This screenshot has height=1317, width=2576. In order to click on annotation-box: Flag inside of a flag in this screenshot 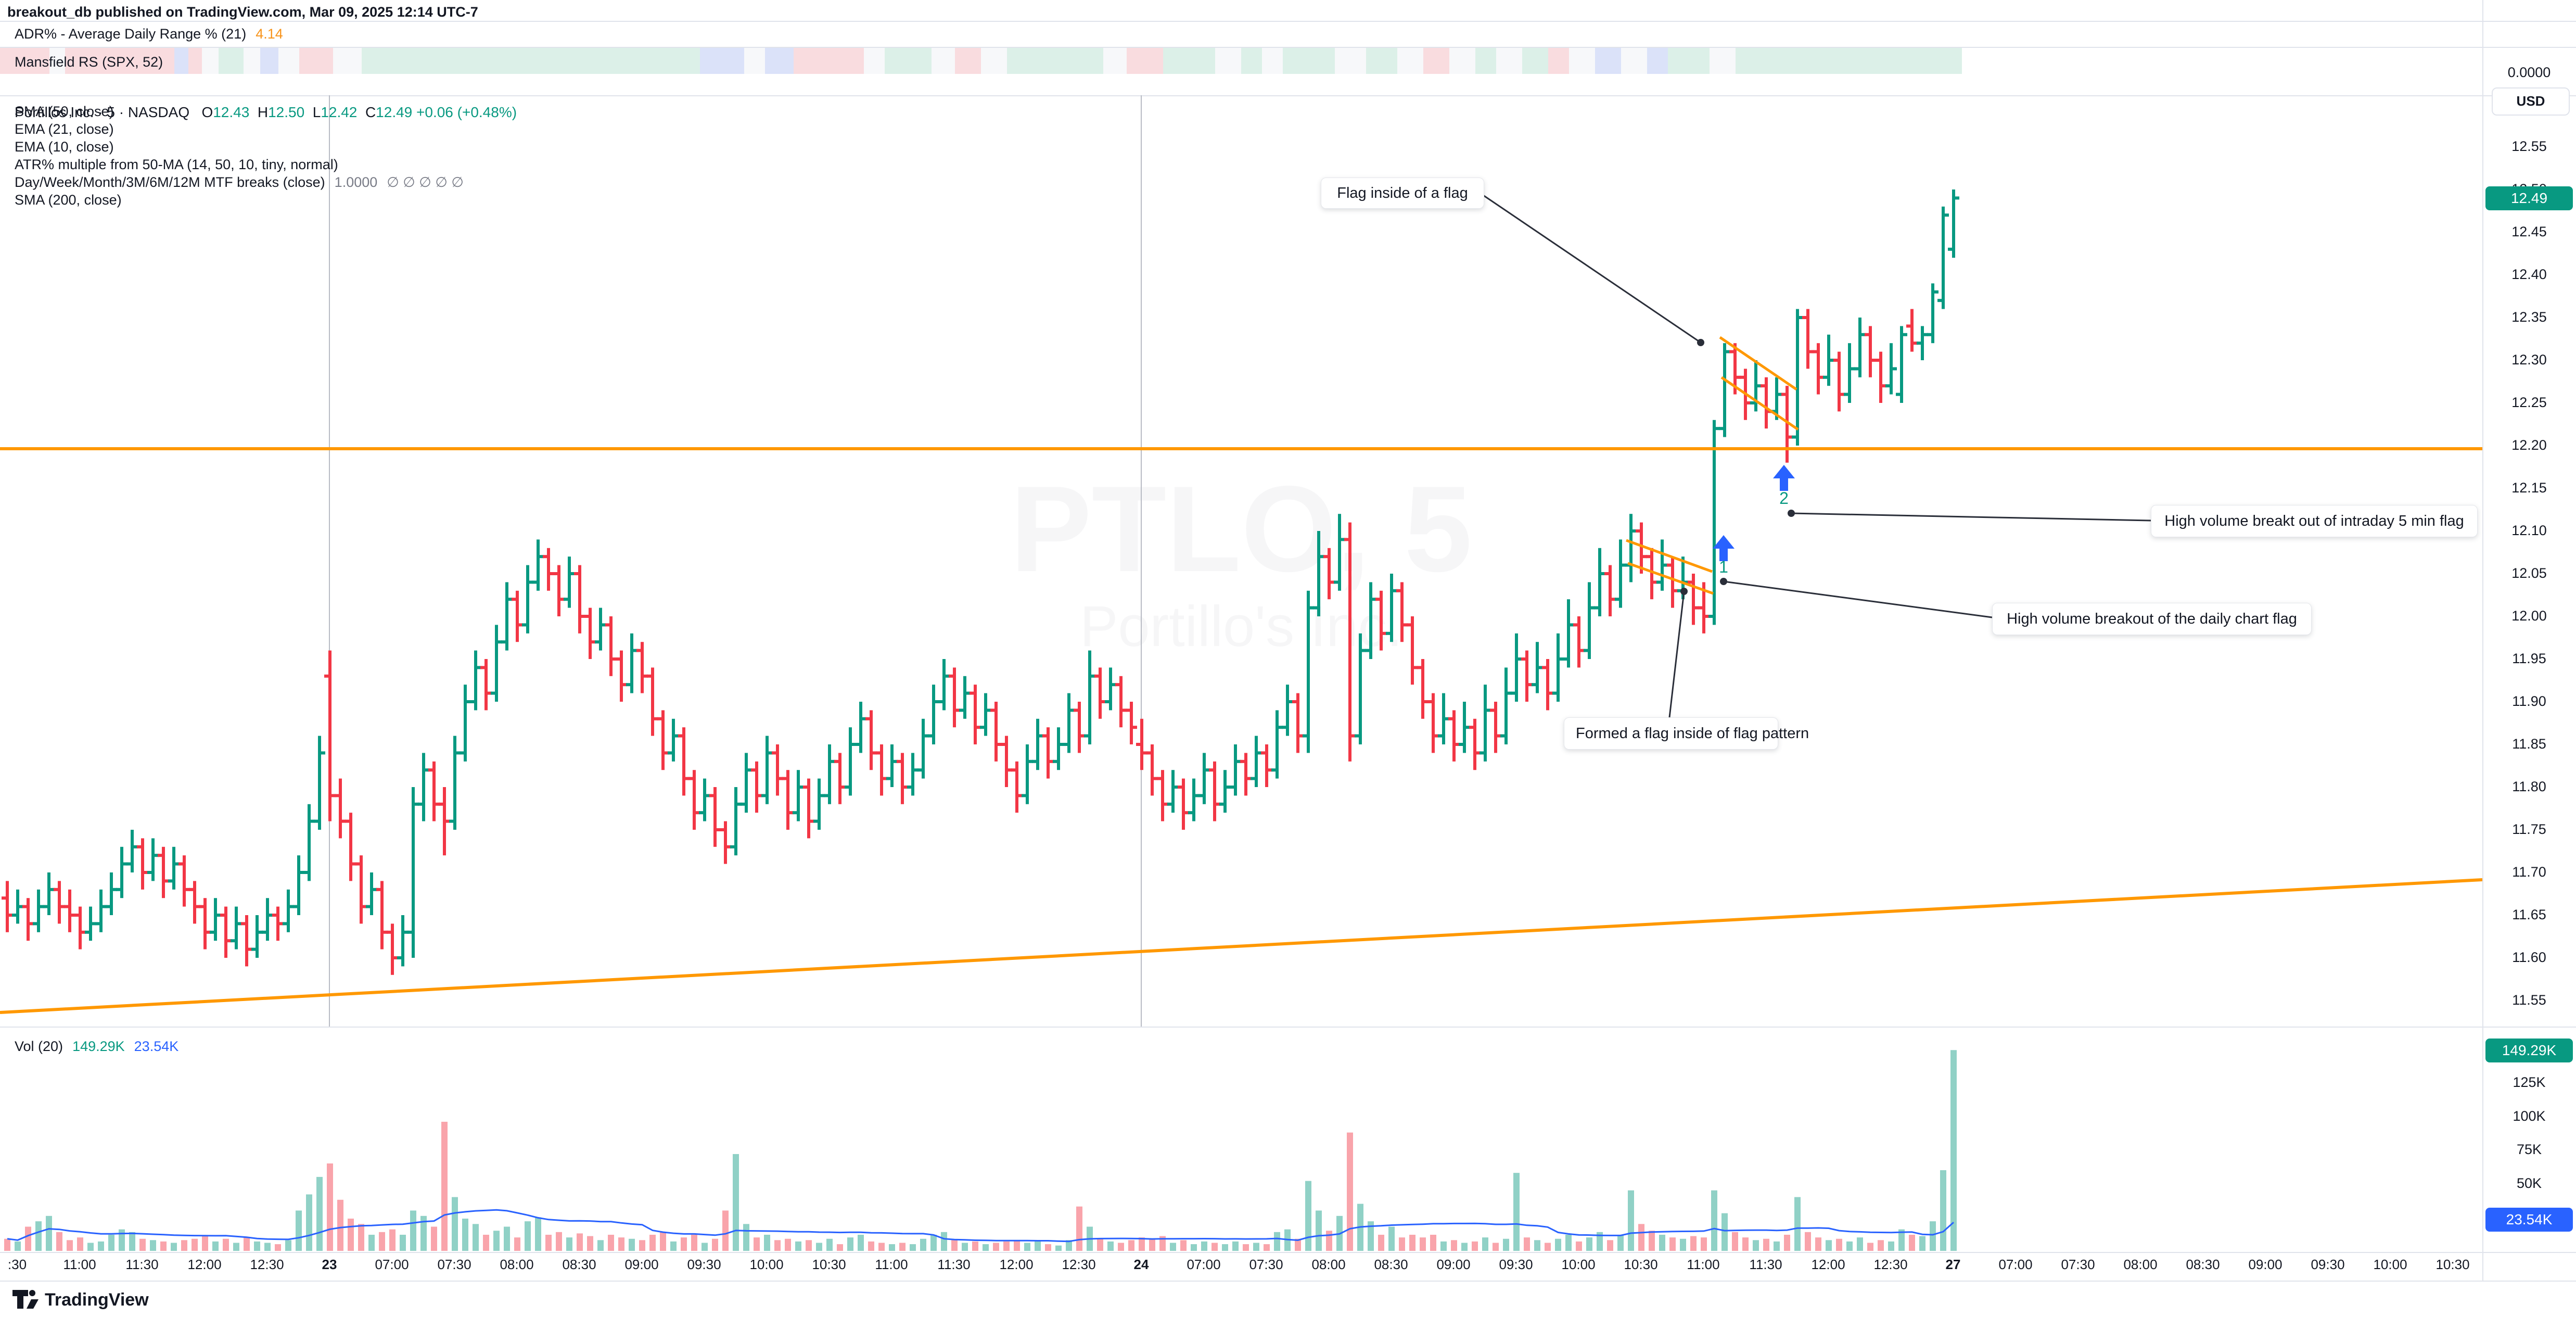, I will do `click(1402, 193)`.